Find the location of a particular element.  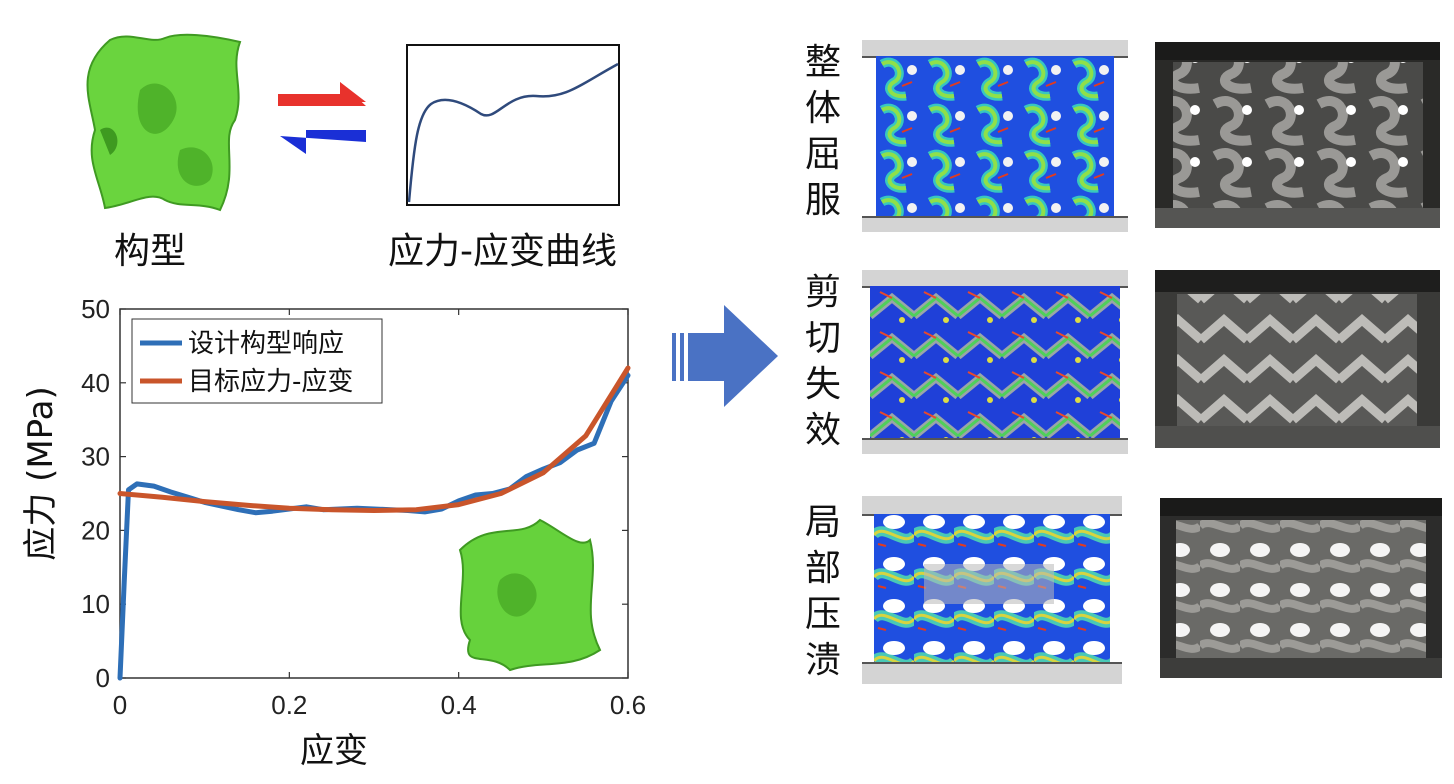

mode-label-shear-failure: 剪 切 失 效 is located at coordinates (823, 362).